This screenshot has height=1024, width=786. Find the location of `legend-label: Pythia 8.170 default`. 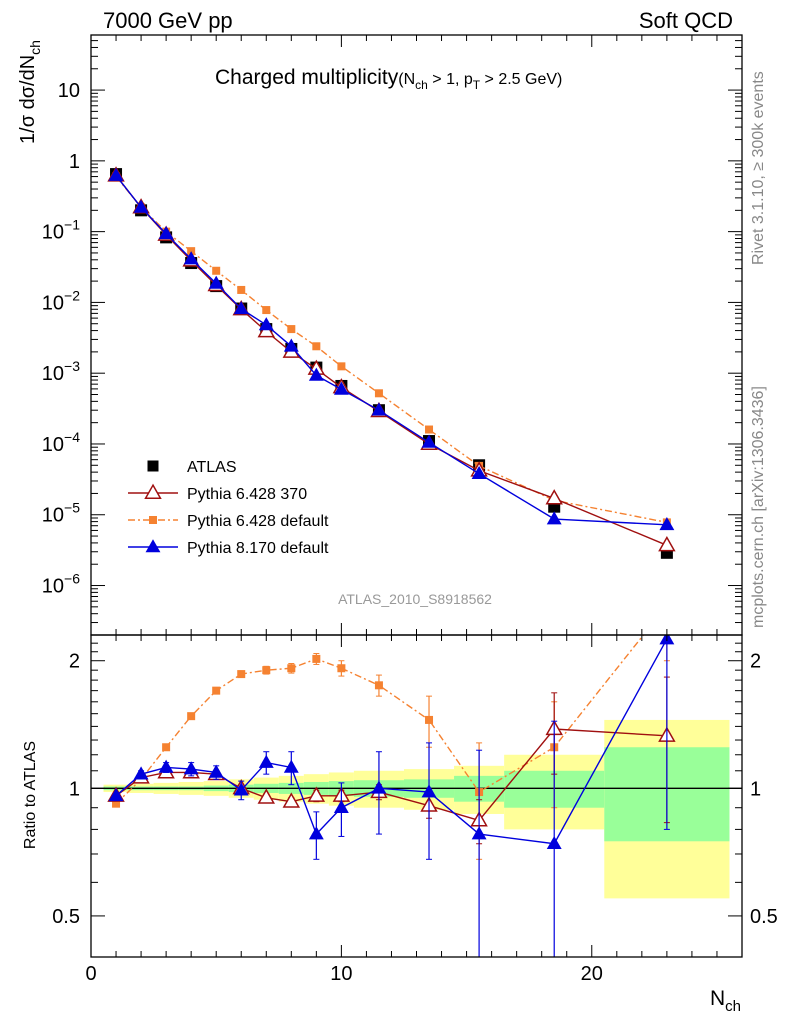

legend-label: Pythia 8.170 default is located at coordinates (258, 548).